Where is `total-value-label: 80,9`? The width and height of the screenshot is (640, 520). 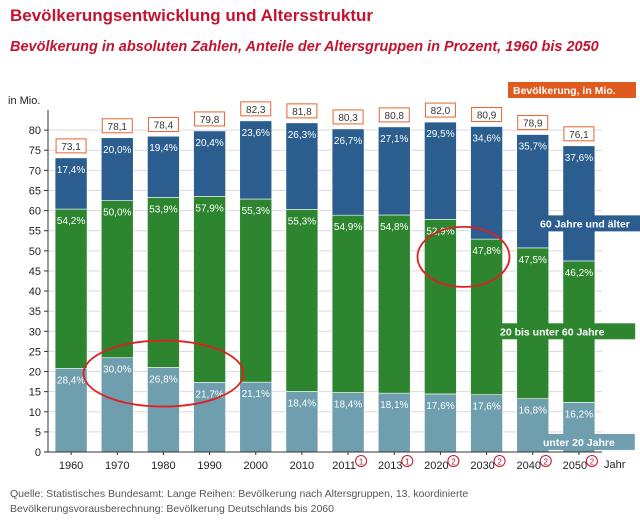 total-value-label: 80,9 is located at coordinates (487, 115).